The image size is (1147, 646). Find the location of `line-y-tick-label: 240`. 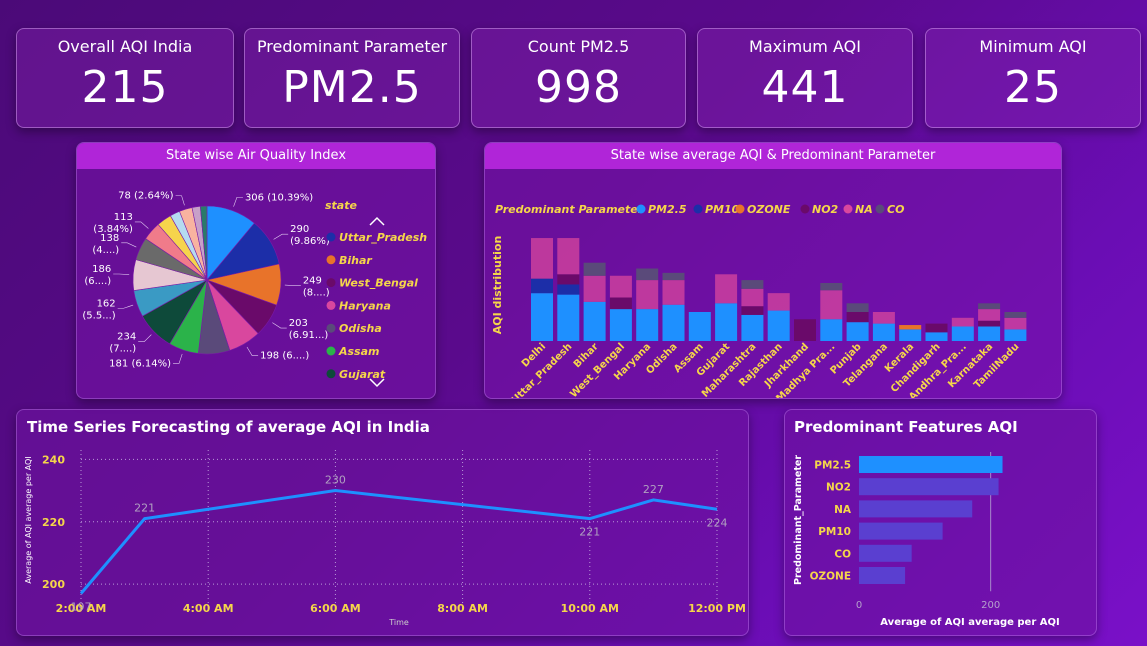

line-y-tick-label: 240 is located at coordinates (53, 459).